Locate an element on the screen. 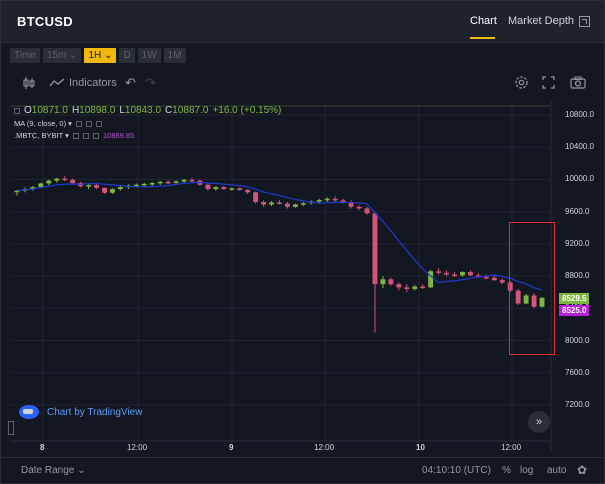 The height and width of the screenshot is (484, 605). ma-price-tag: 8525.0 is located at coordinates (574, 310).